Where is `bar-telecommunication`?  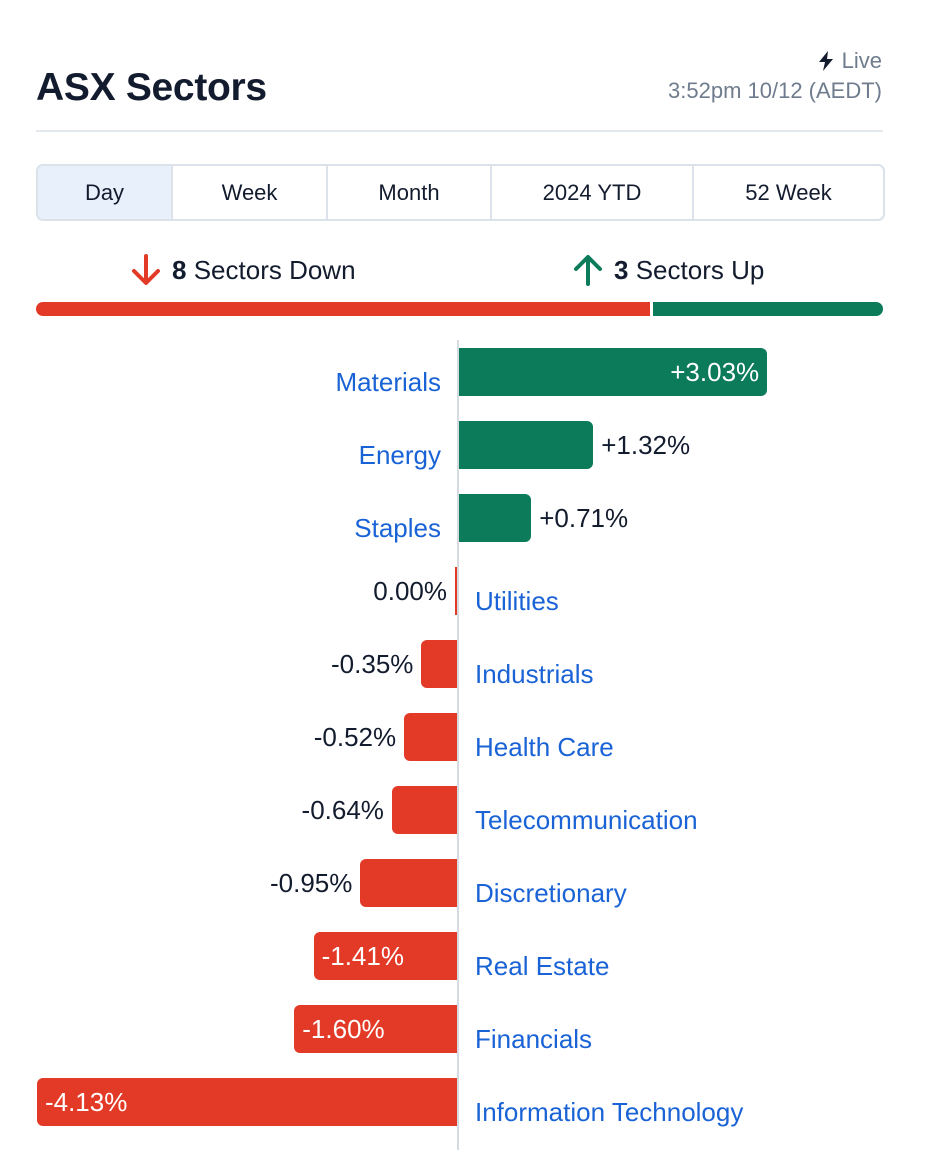 bar-telecommunication is located at coordinates (424, 810).